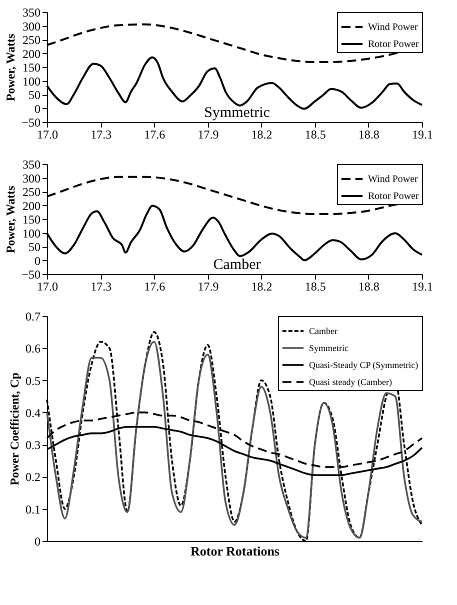 The image size is (457, 605). Describe the element at coordinates (235, 551) in the screenshot. I see `x-axis-title: Rotor Rotations` at that location.